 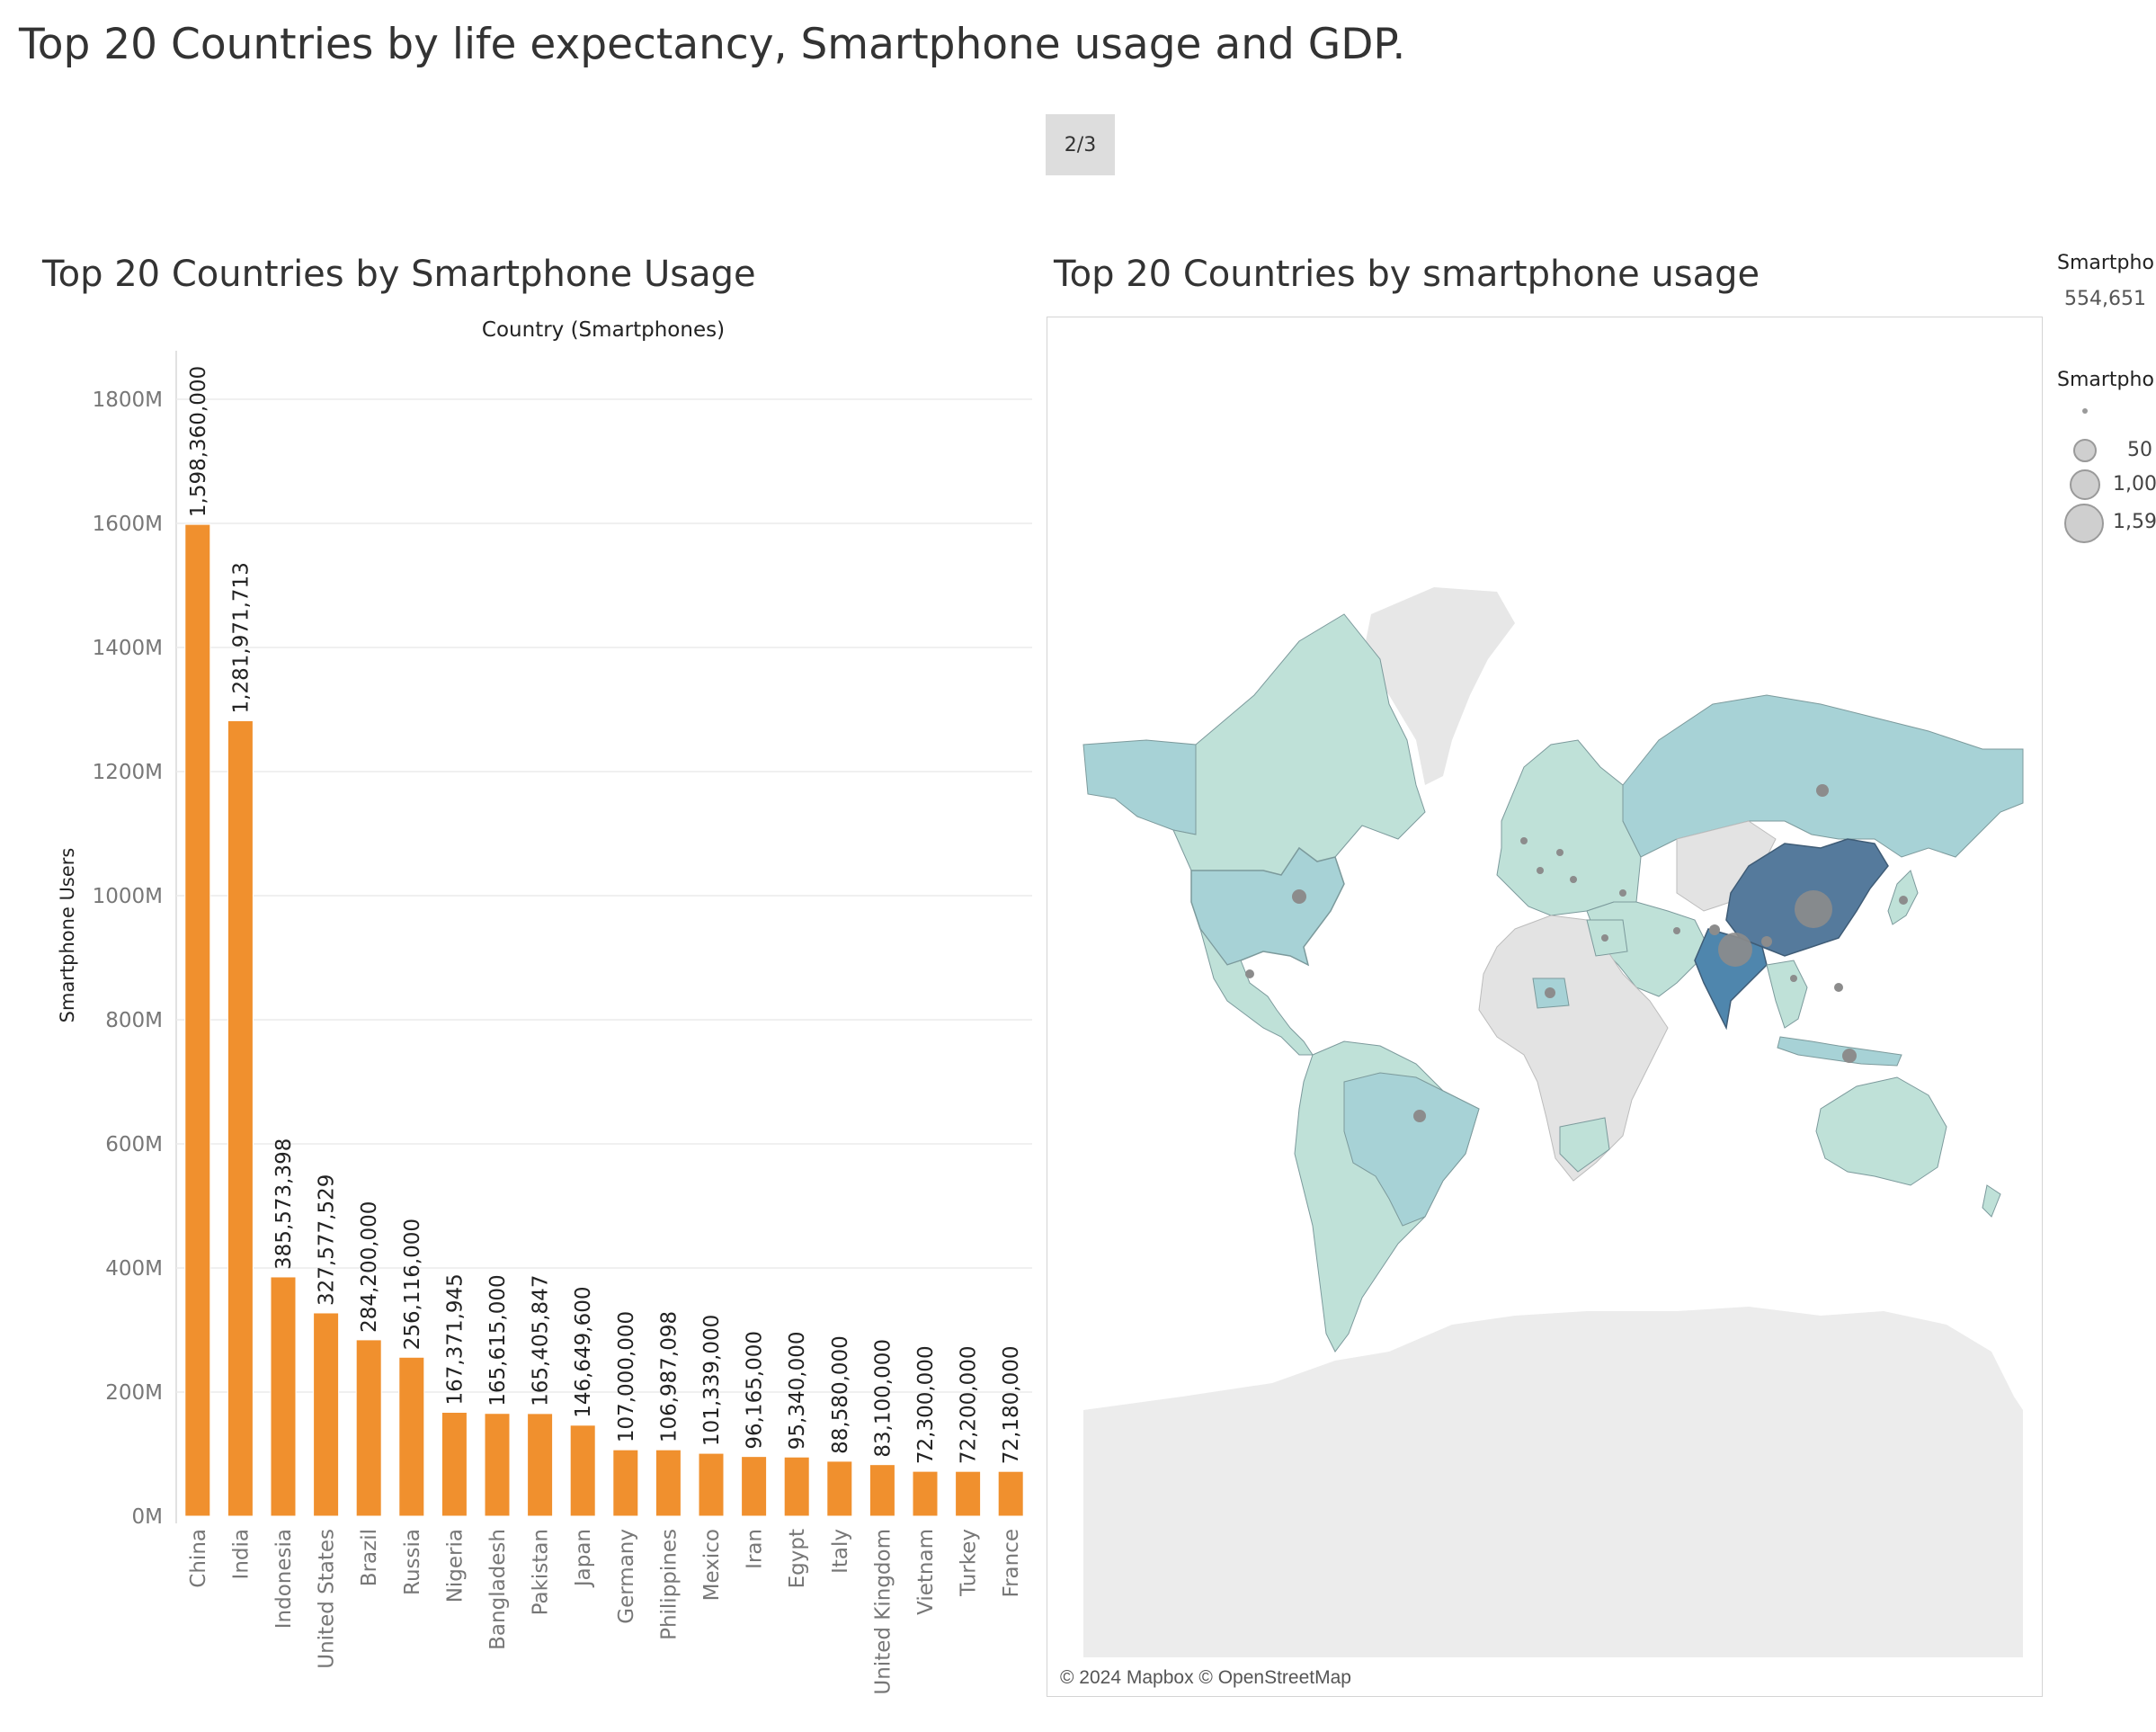 What do you see at coordinates (399, 274) in the screenshot?
I see `bar-chart-title: Top 20 Countries by Smartphone Usage` at bounding box center [399, 274].